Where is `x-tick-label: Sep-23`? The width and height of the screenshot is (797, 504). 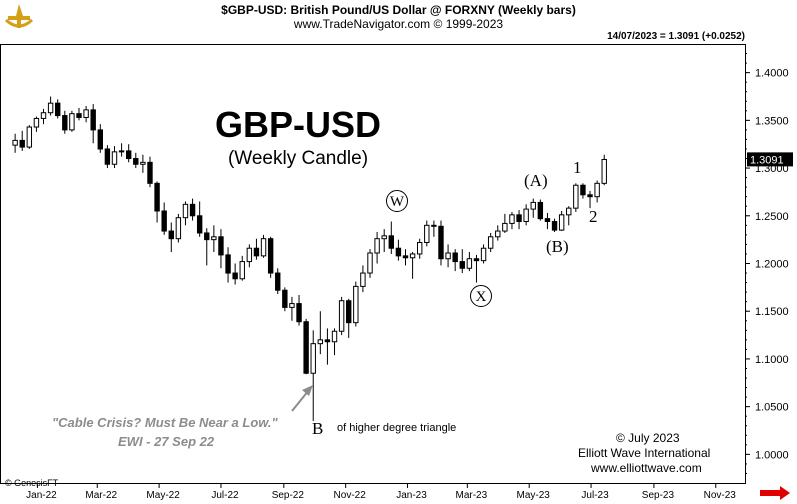
x-tick-label: Sep-23 is located at coordinates (658, 495).